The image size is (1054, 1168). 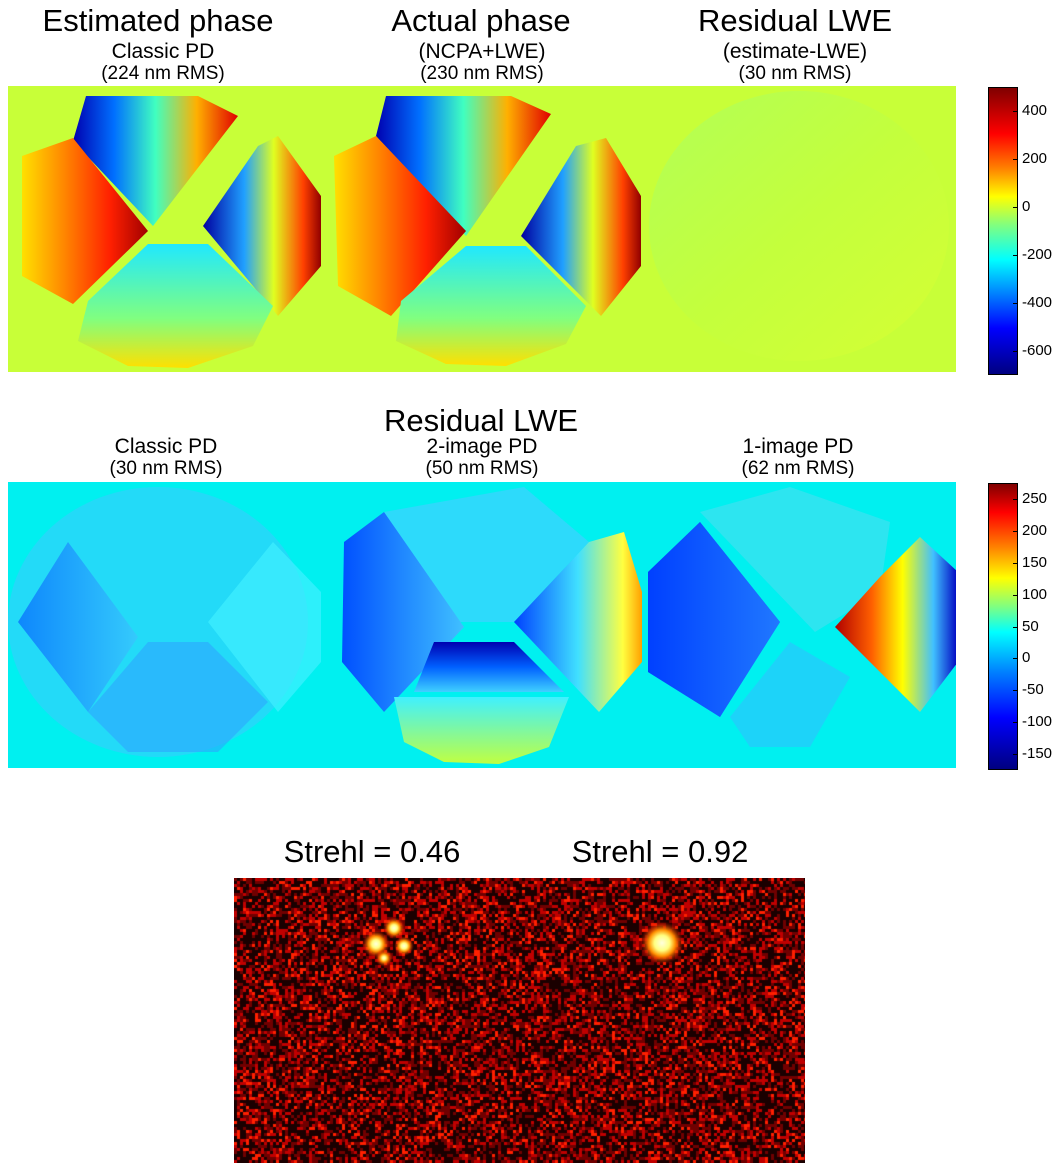 I want to click on top-sub1-1: Classic PD, so click(x=163, y=51).